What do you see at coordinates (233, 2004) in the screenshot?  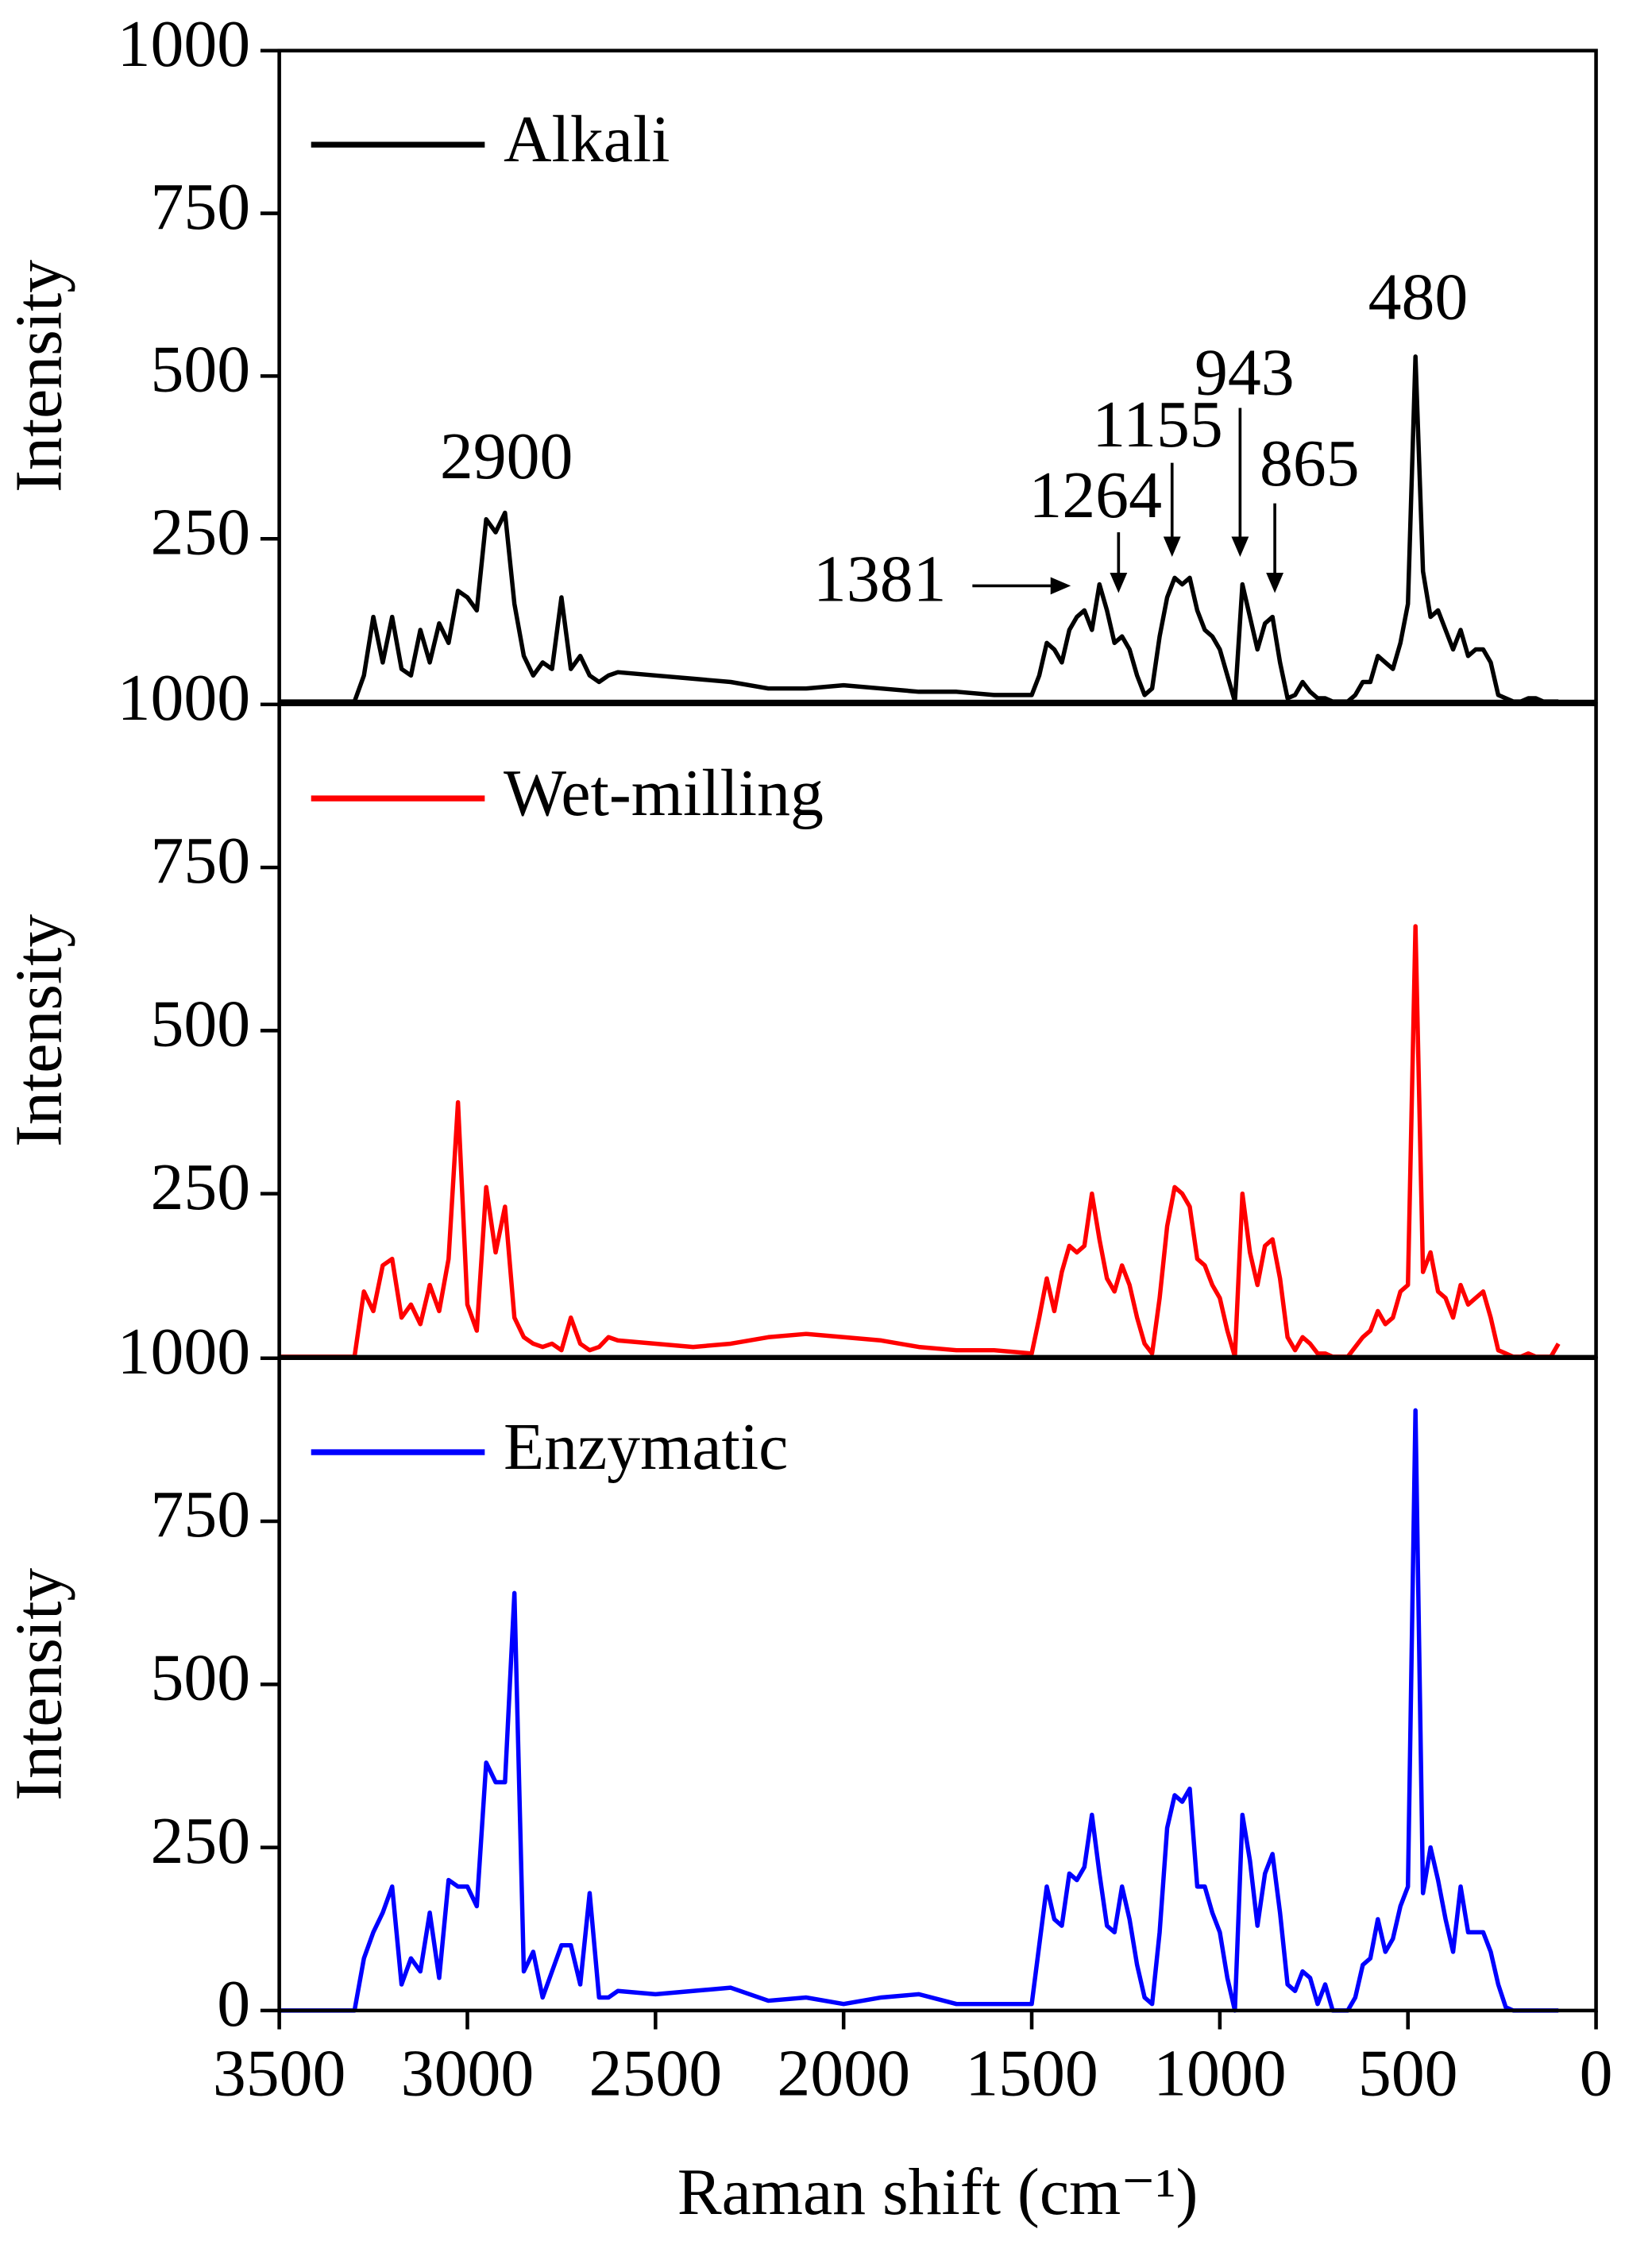 I see `y-tick-label: 0` at bounding box center [233, 2004].